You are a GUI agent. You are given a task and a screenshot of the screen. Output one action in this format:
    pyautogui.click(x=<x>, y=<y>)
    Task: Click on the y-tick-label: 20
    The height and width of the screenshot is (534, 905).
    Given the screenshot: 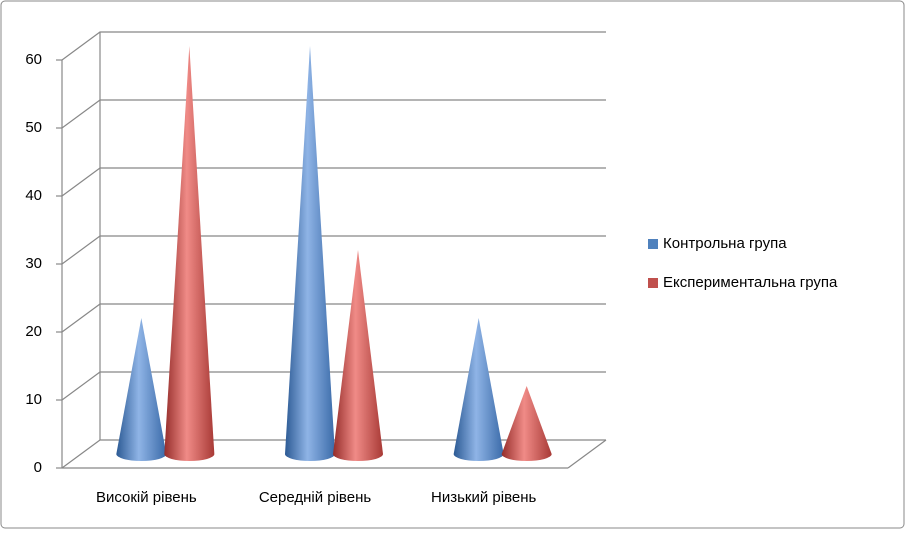 What is the action you would take?
    pyautogui.click(x=33, y=331)
    